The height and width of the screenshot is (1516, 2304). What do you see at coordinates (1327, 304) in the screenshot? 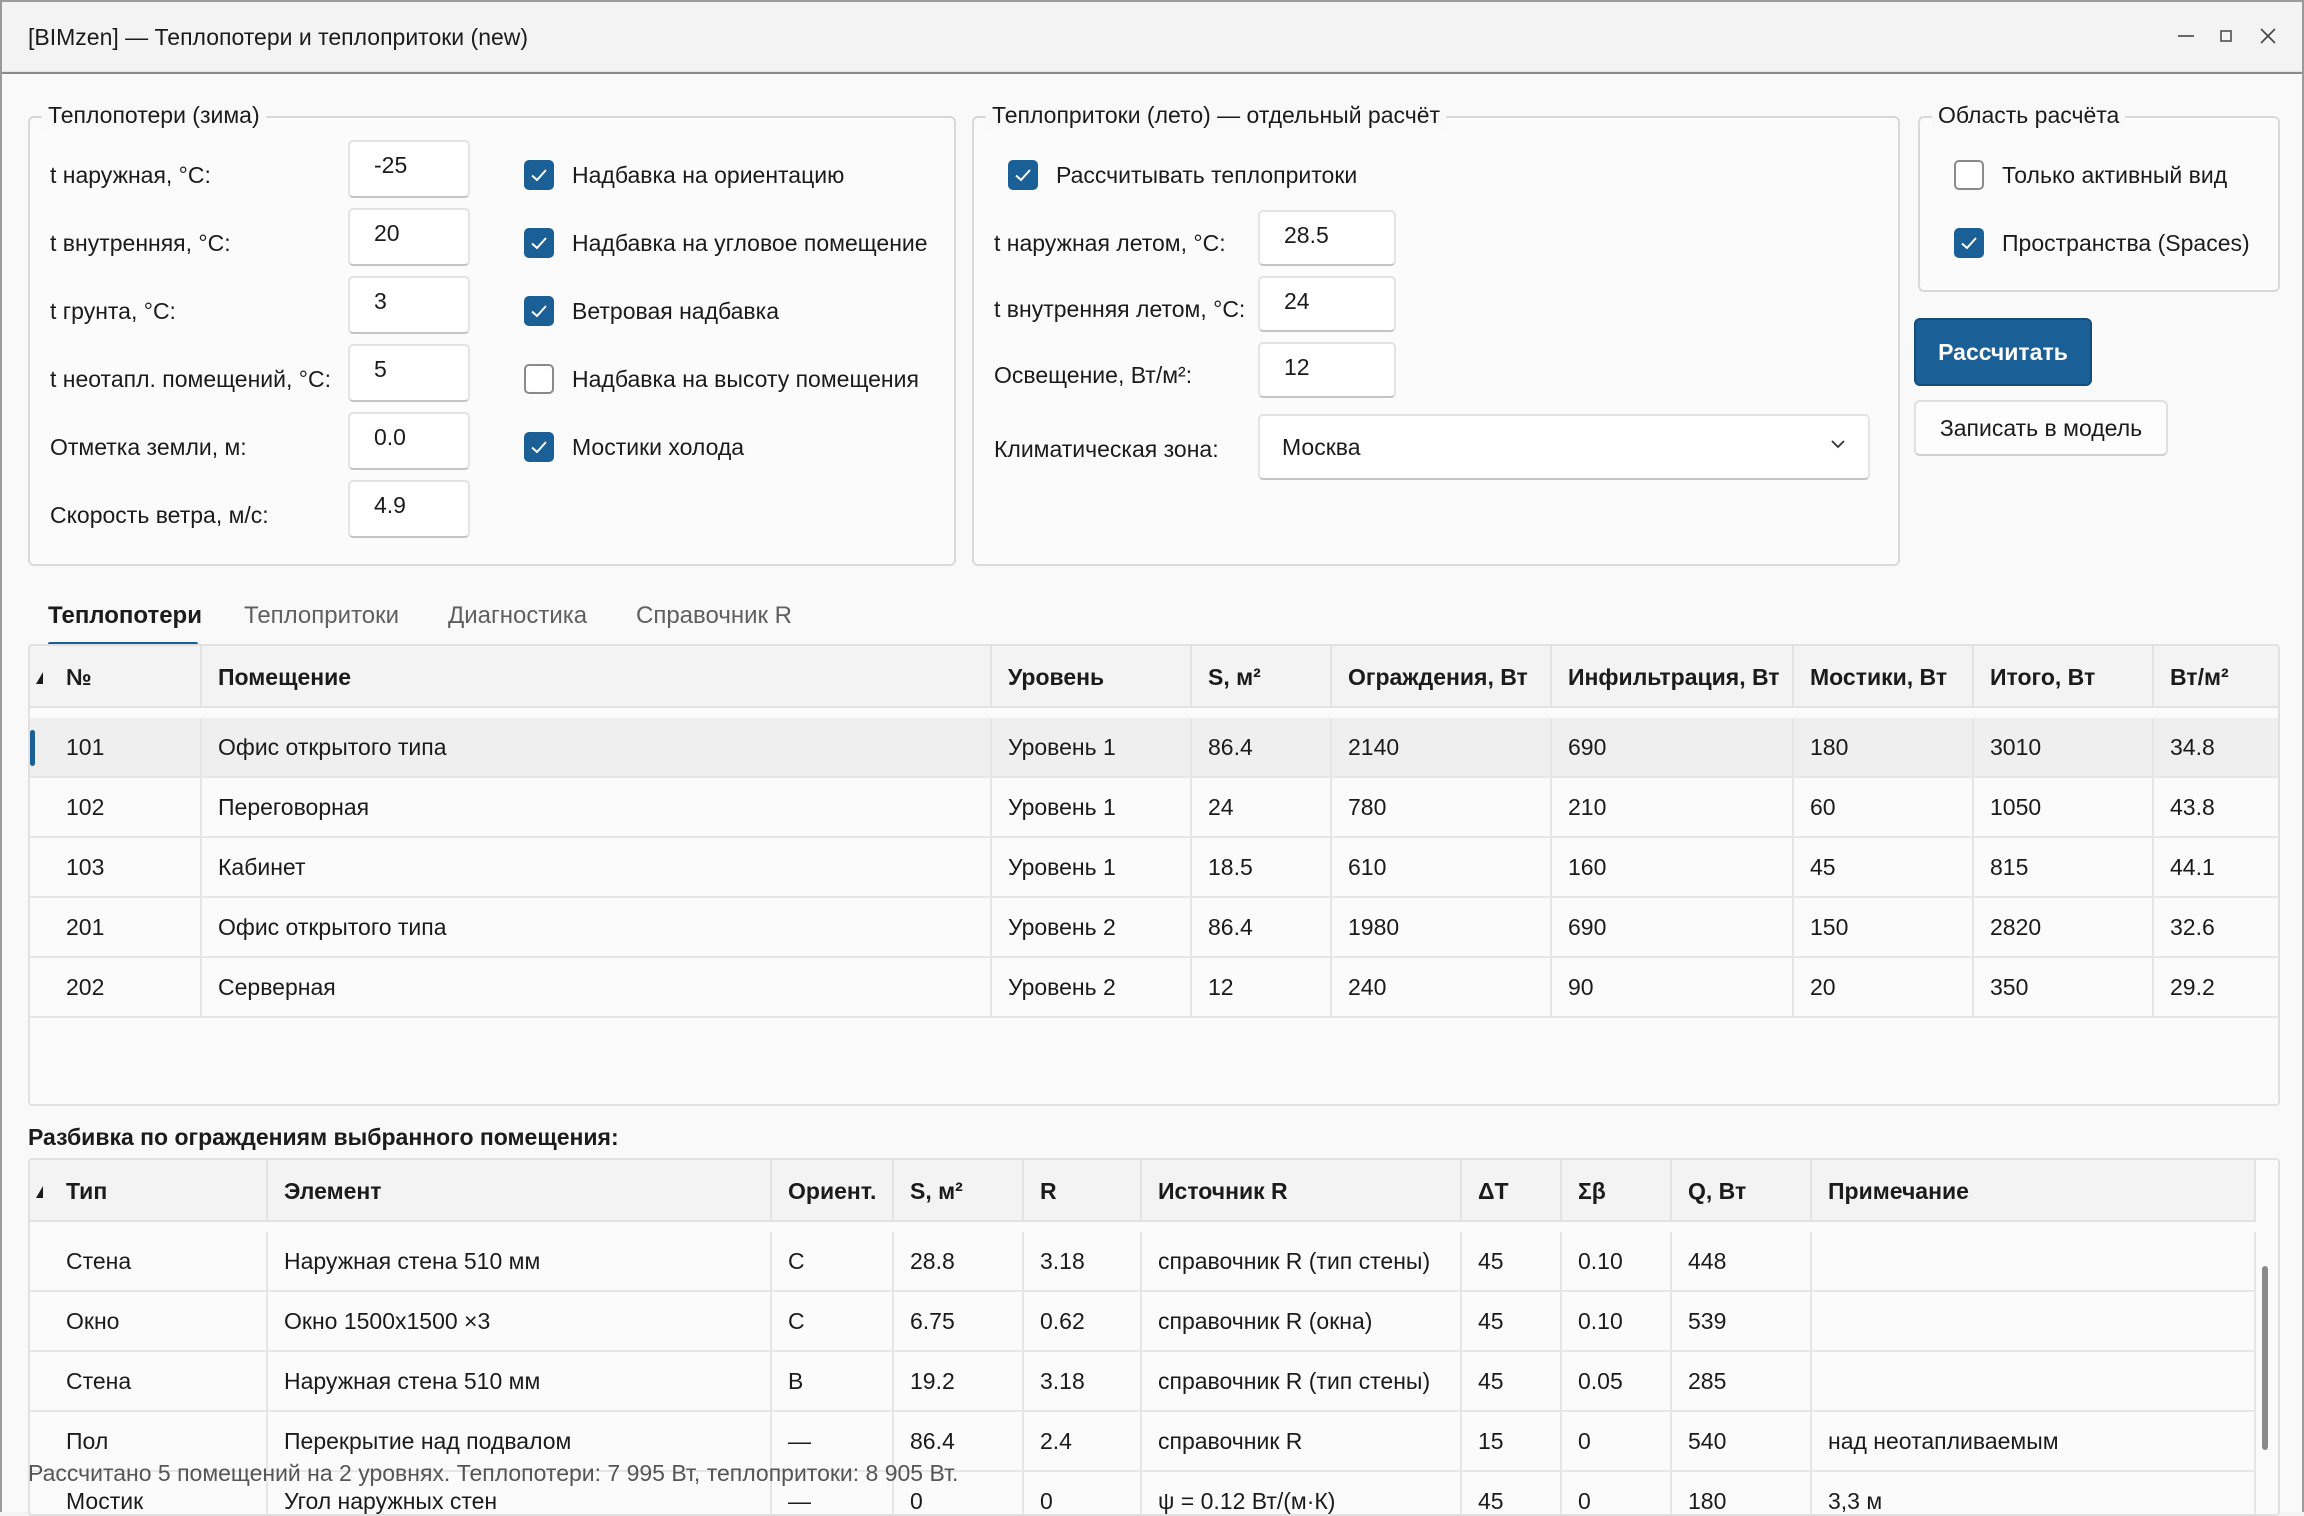
I see `t-indoor-summer-input: 24` at bounding box center [1327, 304].